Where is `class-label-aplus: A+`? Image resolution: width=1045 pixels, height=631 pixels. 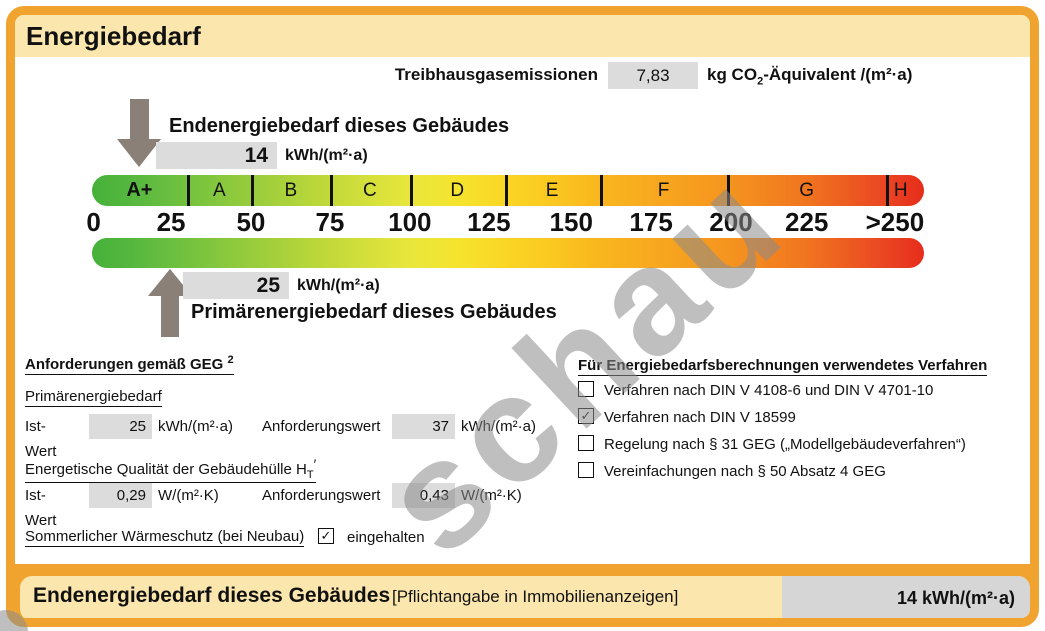
class-label-aplus: A+ is located at coordinates (139, 190).